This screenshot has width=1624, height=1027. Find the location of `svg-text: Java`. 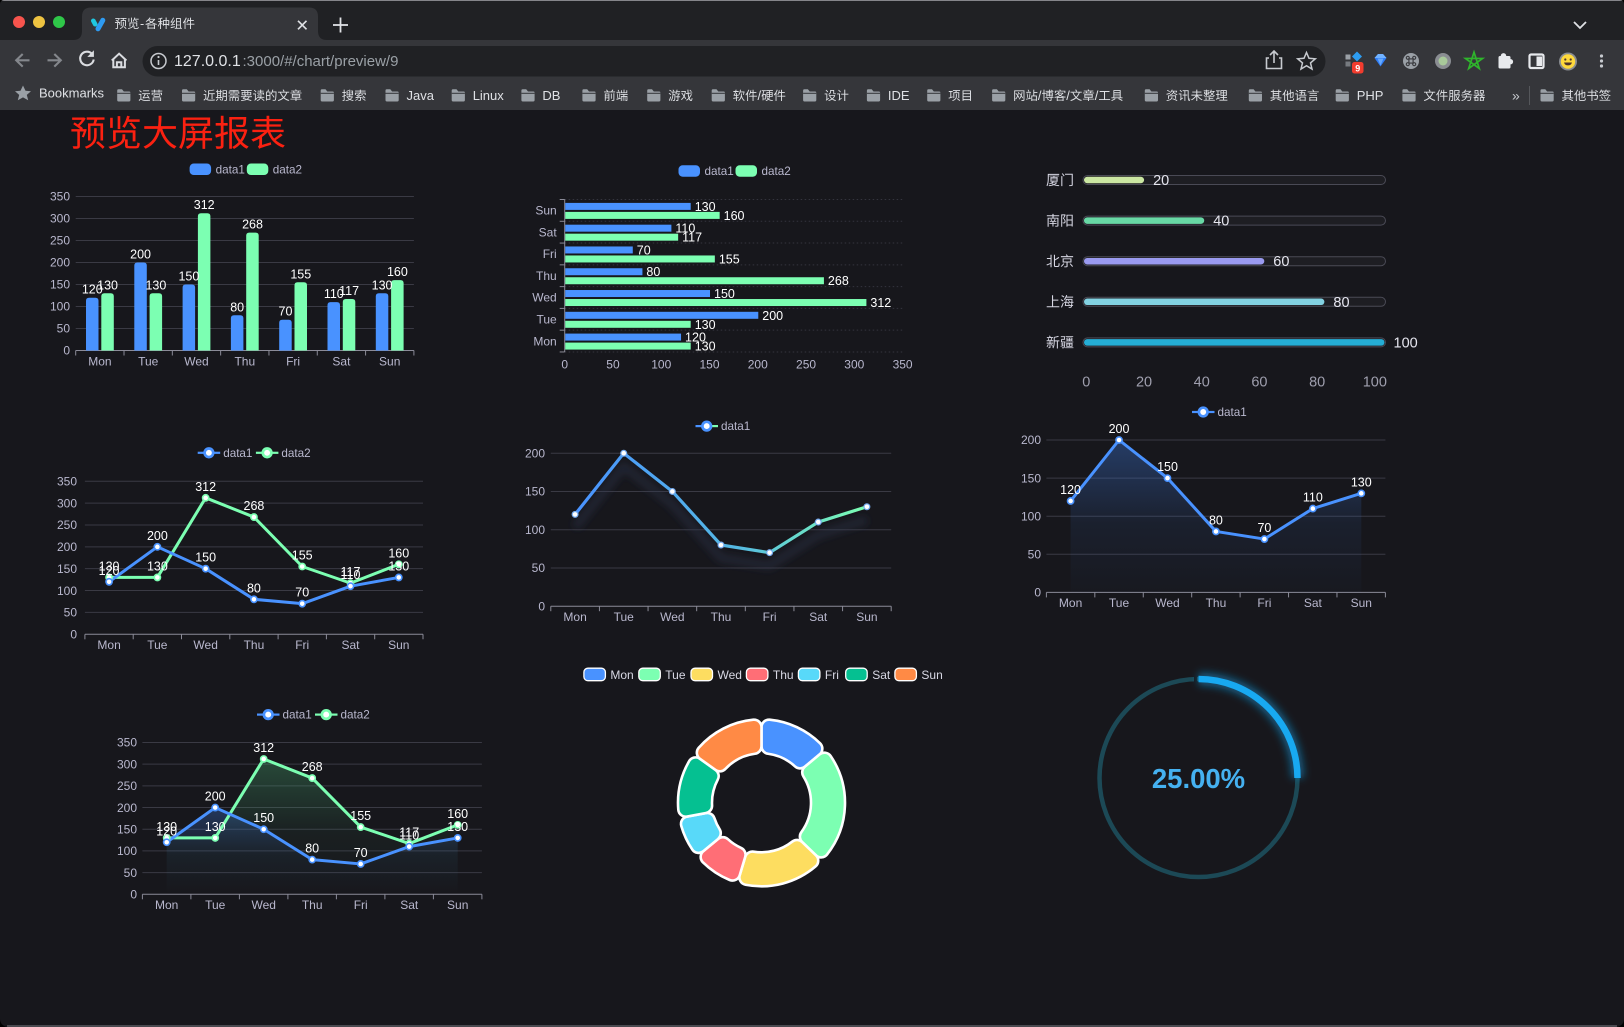

svg-text: Java is located at coordinates (421, 95).